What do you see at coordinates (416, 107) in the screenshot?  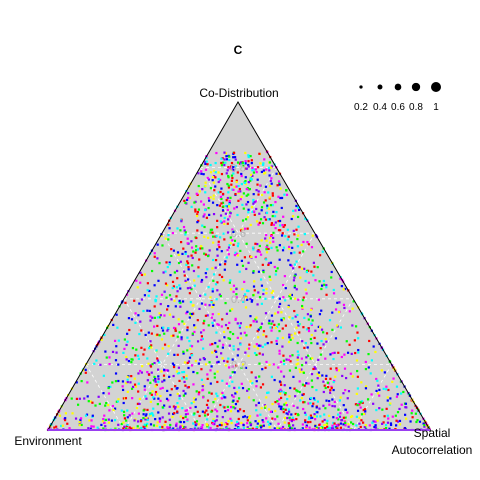 I see `legend-size-label: 0.8` at bounding box center [416, 107].